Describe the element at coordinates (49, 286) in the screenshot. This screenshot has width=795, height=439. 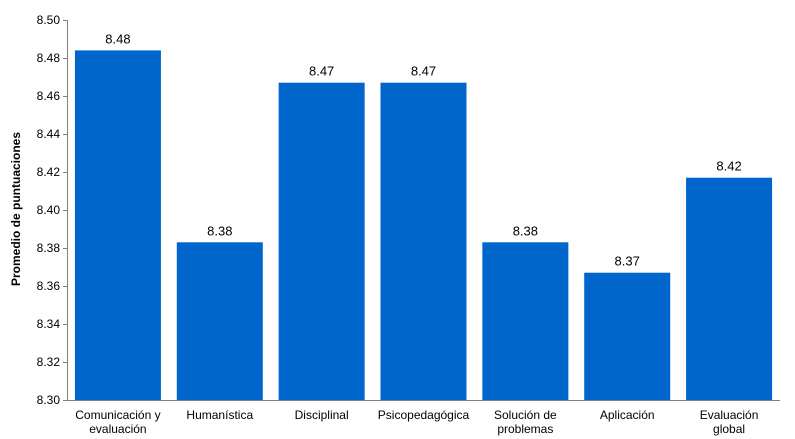
I see `y-tick-label: 8.36` at that location.